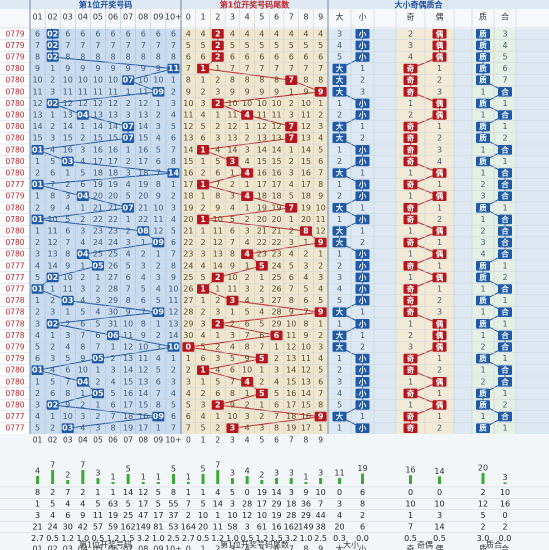 The image size is (549, 550). What do you see at coordinates (188, 196) in the screenshot?
I see `miss-count-b: 18` at bounding box center [188, 196].